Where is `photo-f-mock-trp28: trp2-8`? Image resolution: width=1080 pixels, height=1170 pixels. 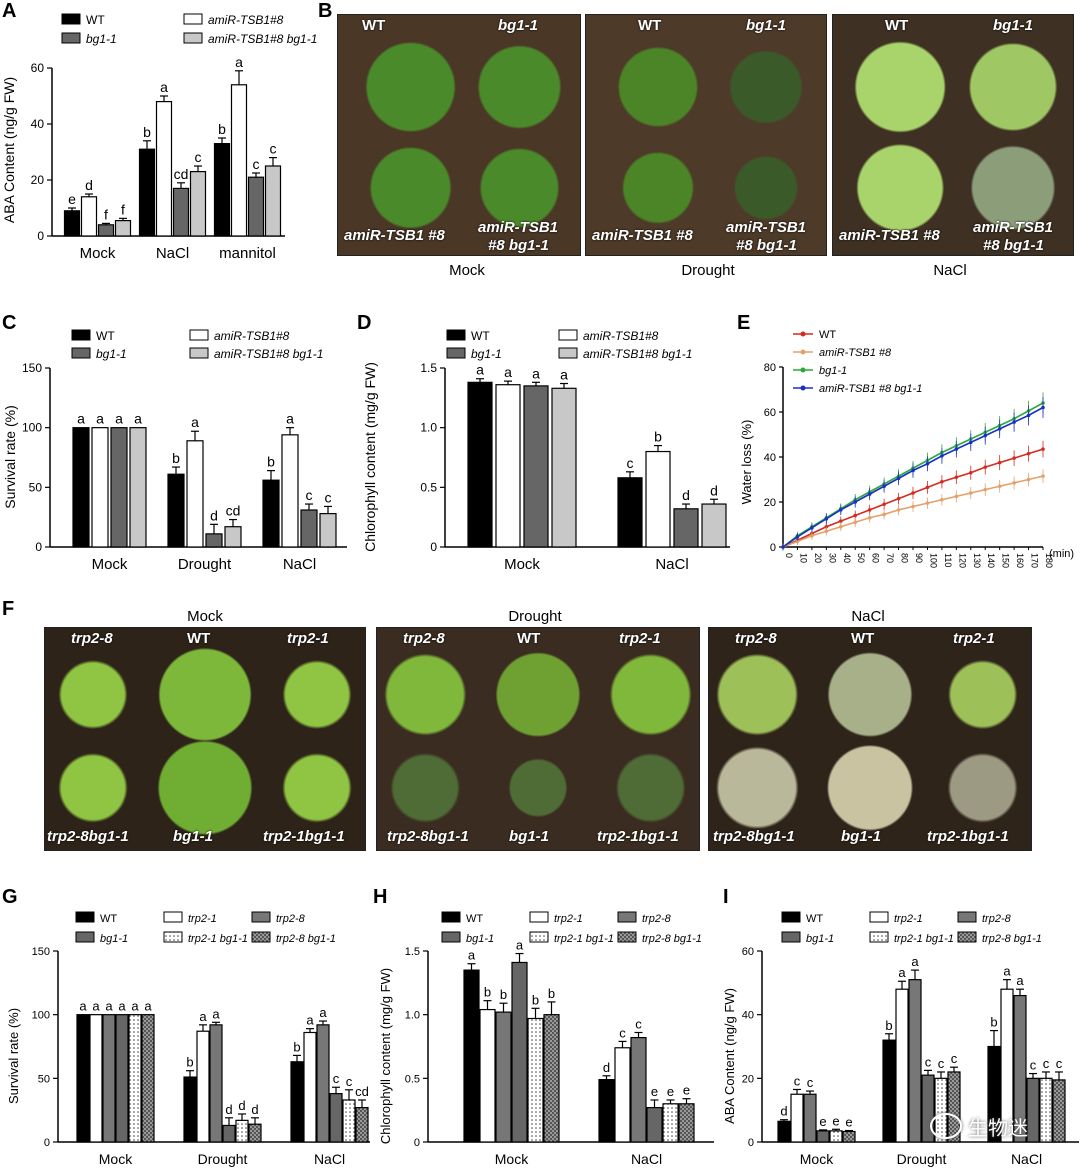 photo-f-mock-trp28: trp2-8 is located at coordinates (92, 638).